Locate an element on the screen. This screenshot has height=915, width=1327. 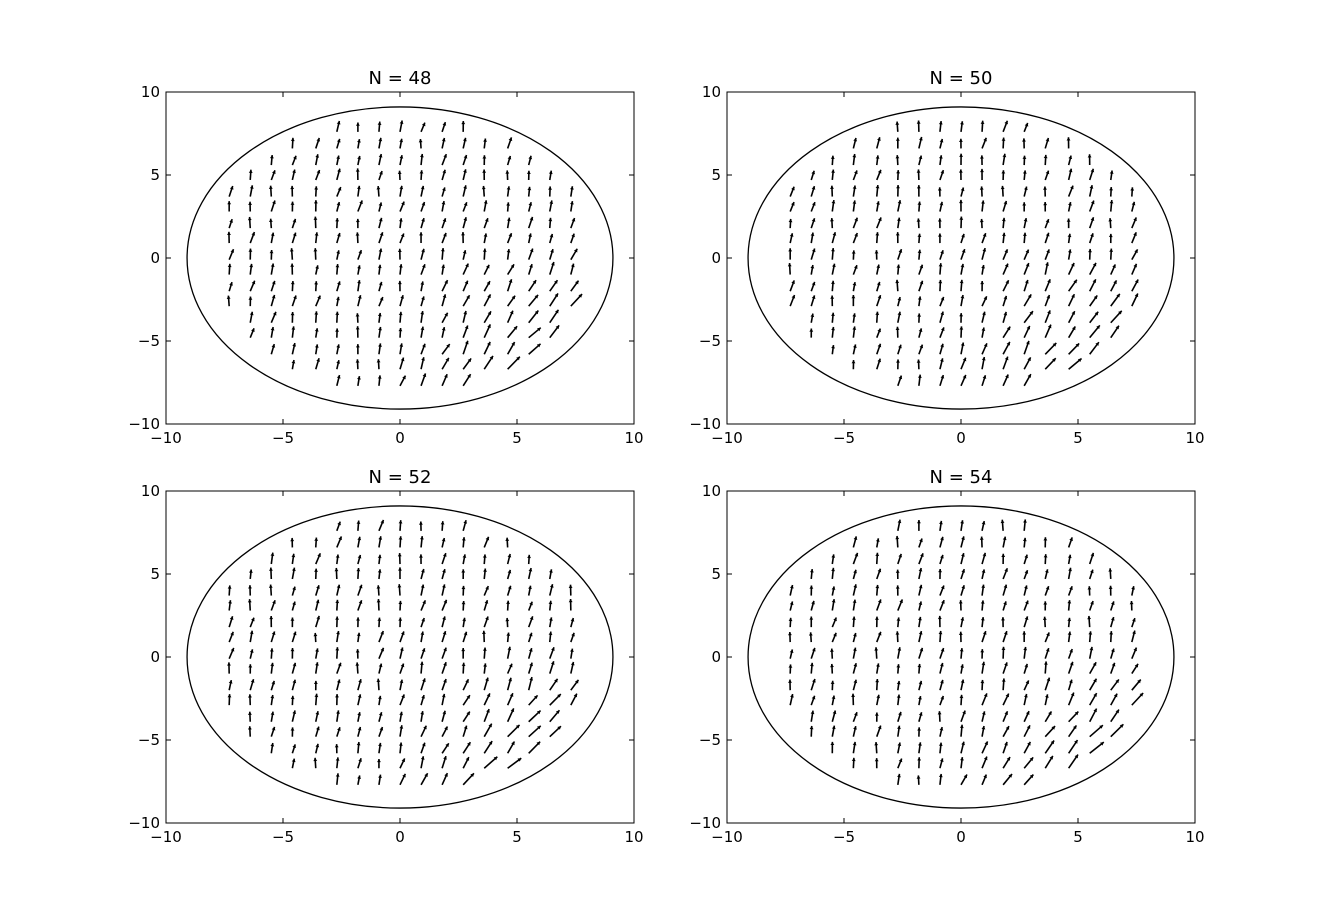
panel-title: N = 50 is located at coordinates (961, 78).